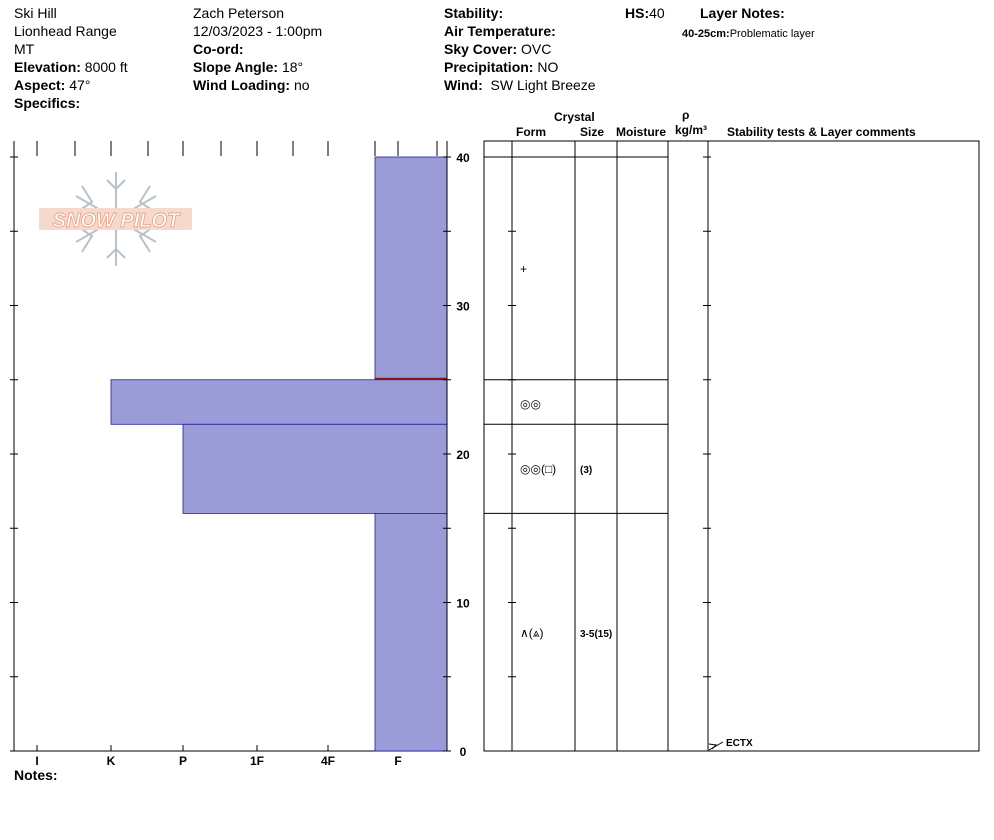  Describe the element at coordinates (543, 85) in the screenshot. I see `wind-value: SW Light Breeze` at that location.